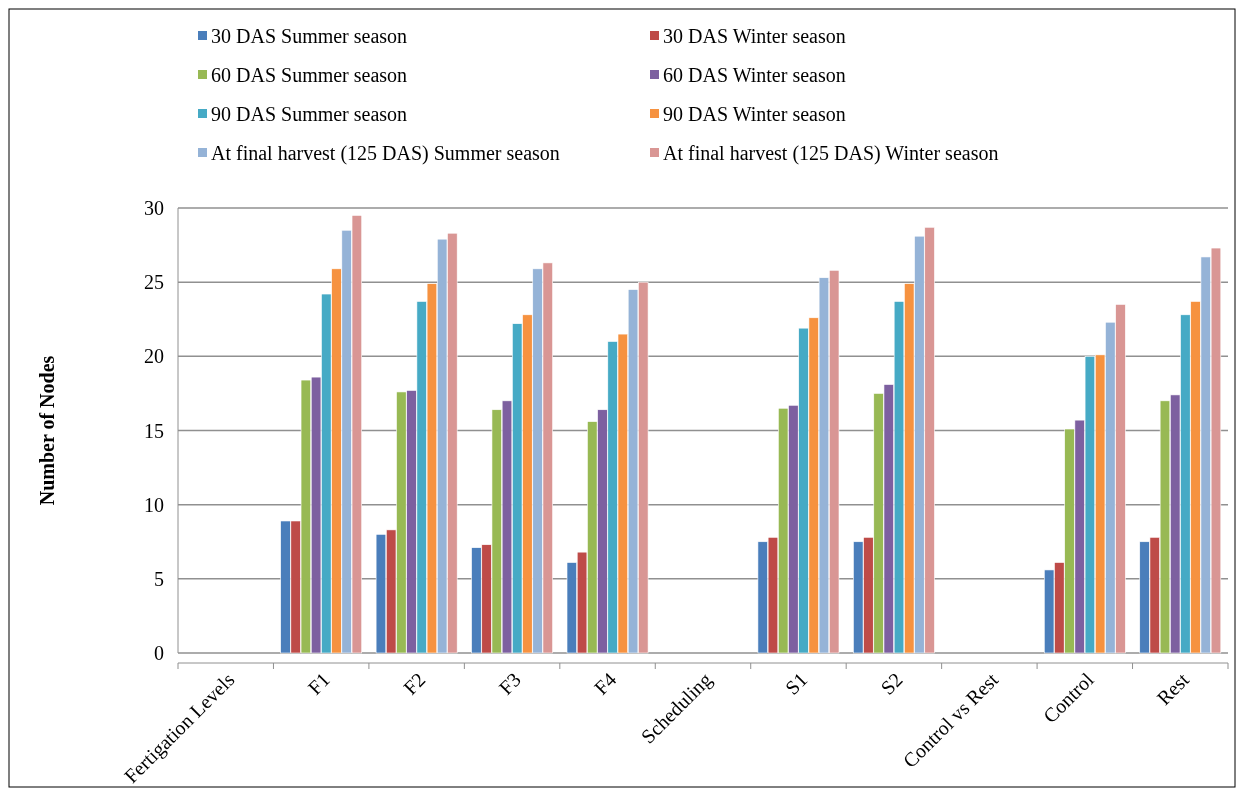 This screenshot has width=1244, height=798. I want to click on legend-label: 30 DAS Summer season, so click(309, 36).